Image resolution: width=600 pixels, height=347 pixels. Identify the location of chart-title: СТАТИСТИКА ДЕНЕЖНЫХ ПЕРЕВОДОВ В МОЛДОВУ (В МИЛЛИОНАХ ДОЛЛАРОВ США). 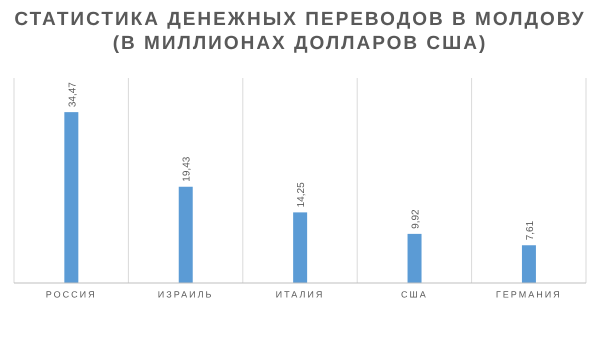
(300, 32).